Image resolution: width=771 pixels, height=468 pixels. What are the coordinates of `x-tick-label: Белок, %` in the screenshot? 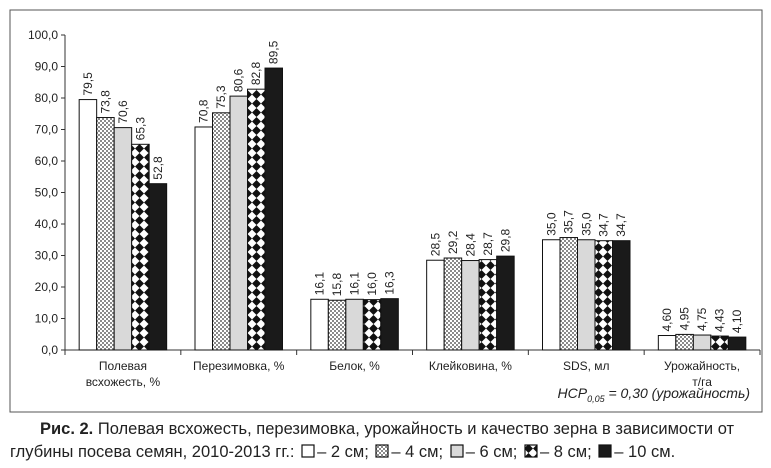 It's located at (354, 366).